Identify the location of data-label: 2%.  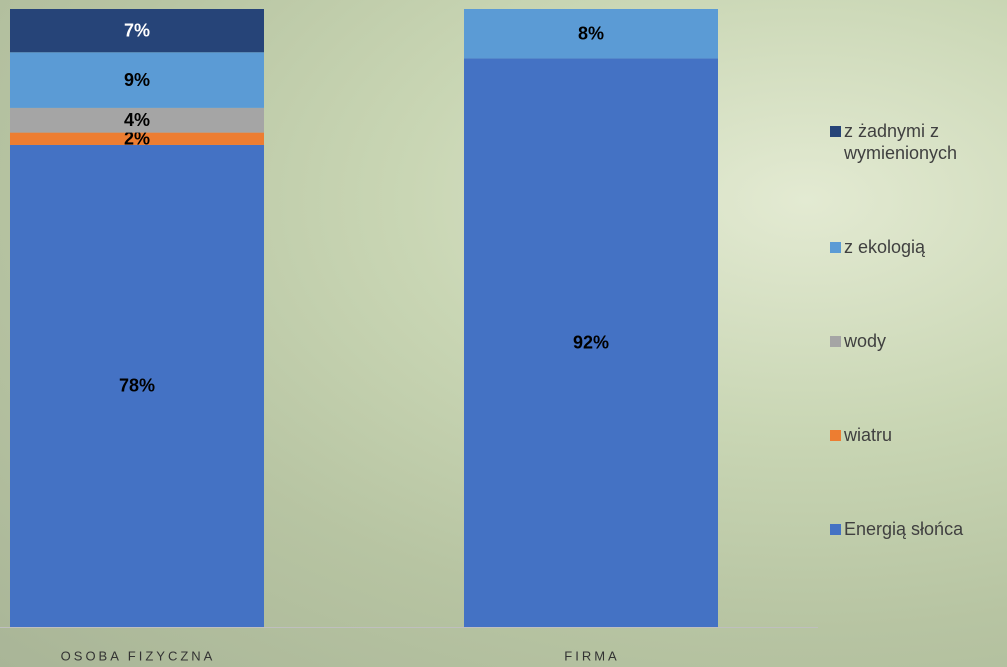
(137, 139).